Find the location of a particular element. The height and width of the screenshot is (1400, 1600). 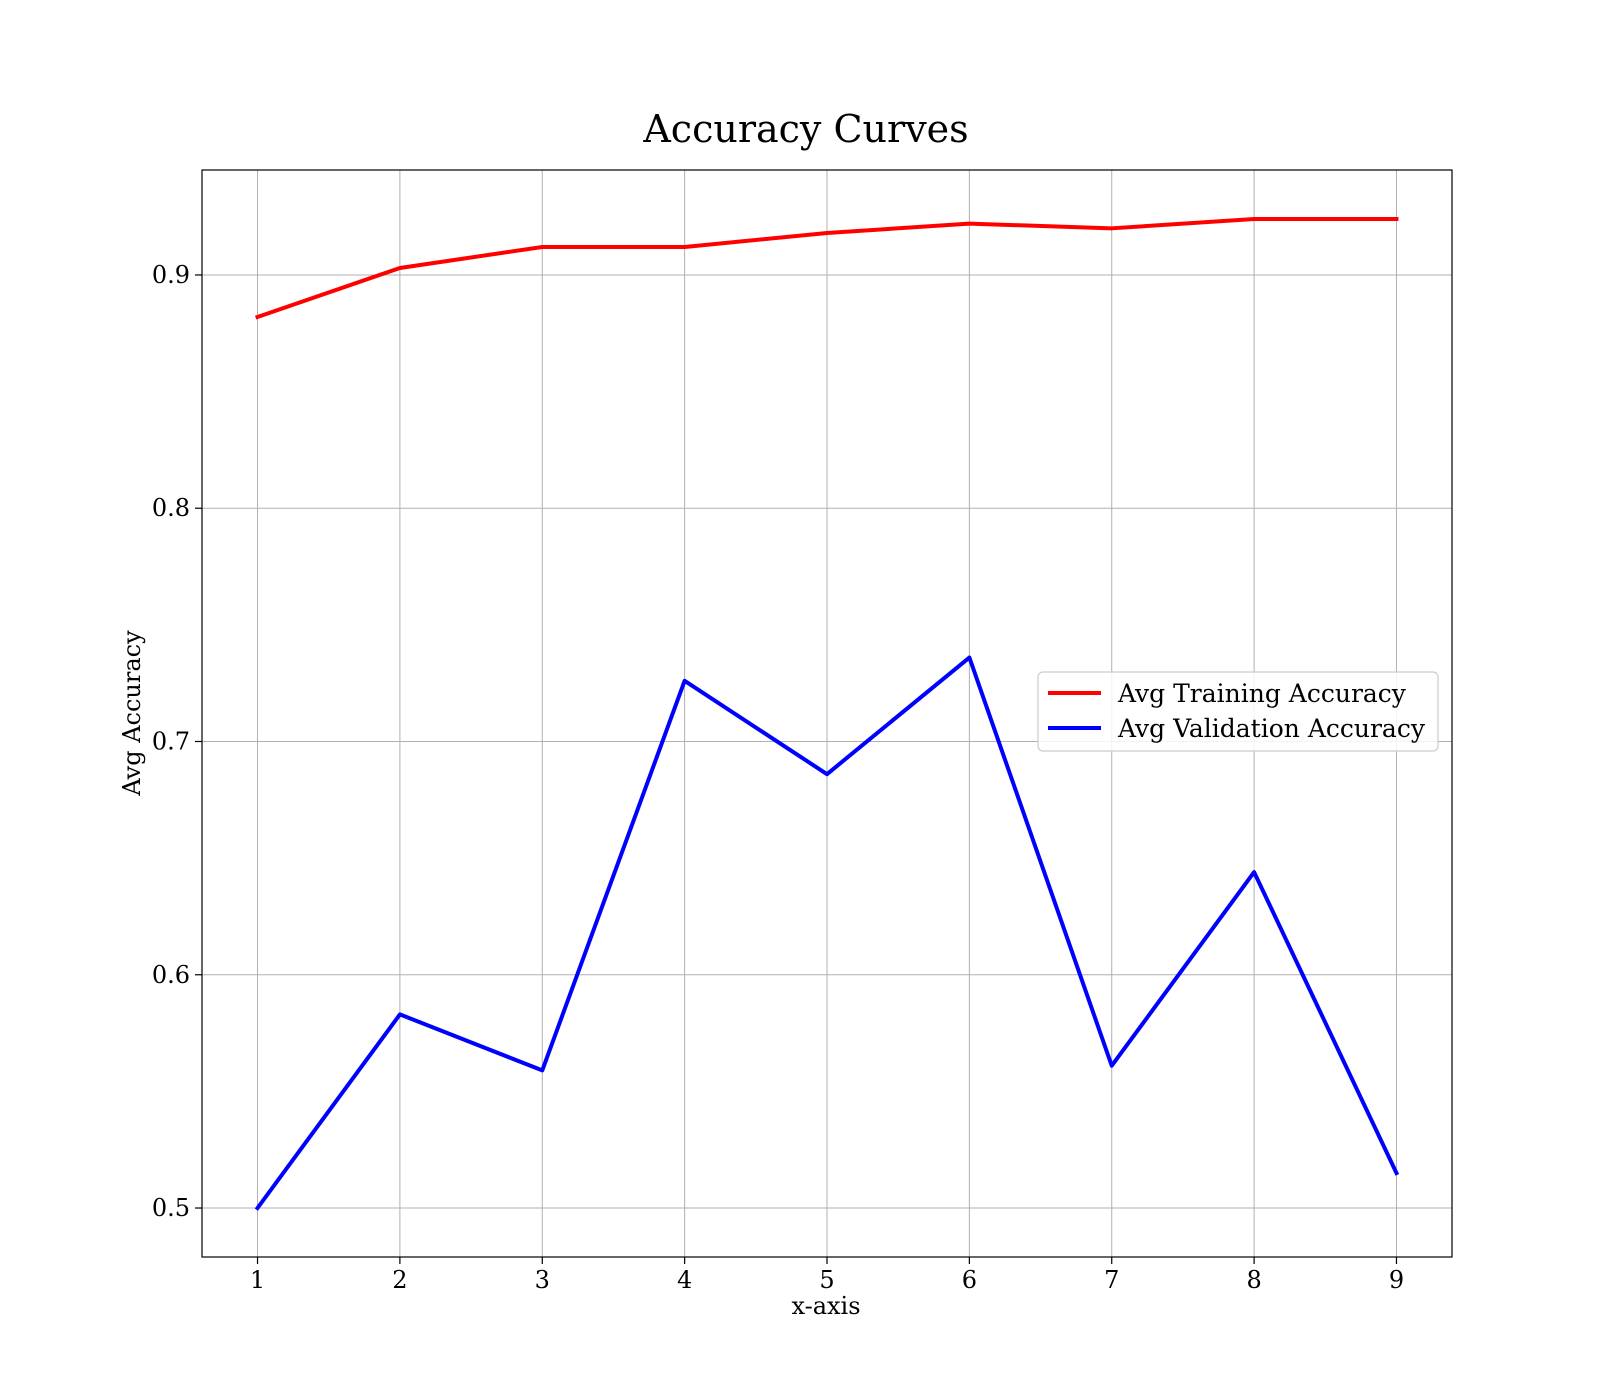

y-tick-label: 0.8 is located at coordinates (171, 508).